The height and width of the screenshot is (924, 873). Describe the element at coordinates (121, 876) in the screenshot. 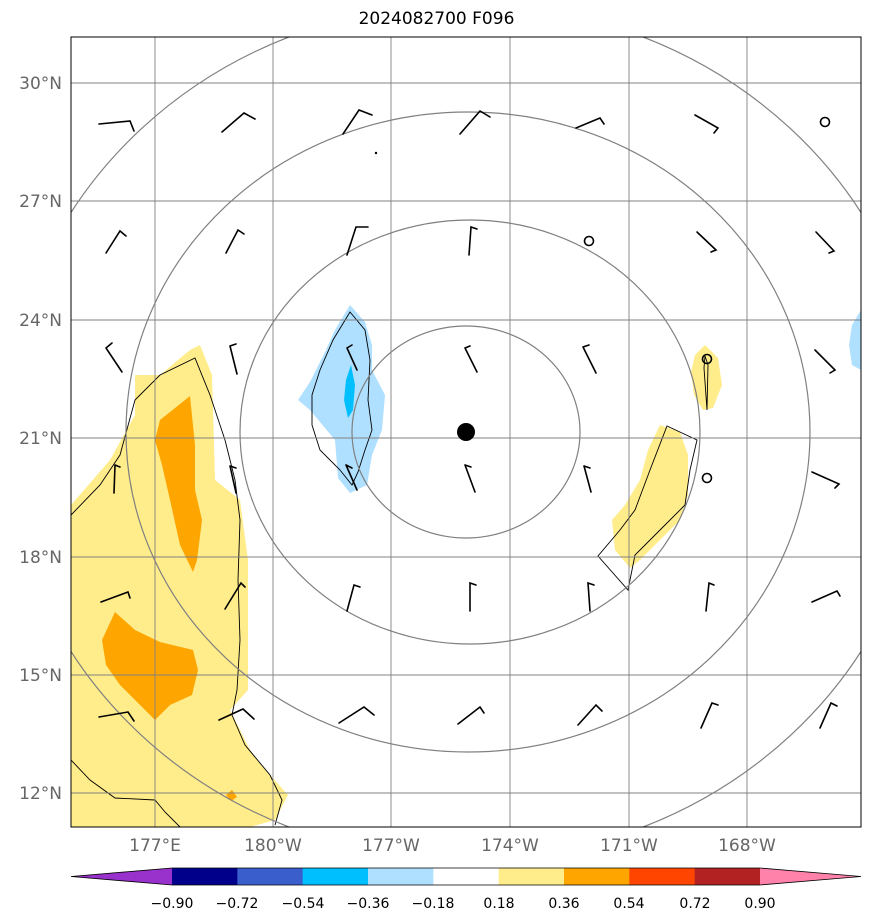

I see `colorbar-extend-low` at that location.